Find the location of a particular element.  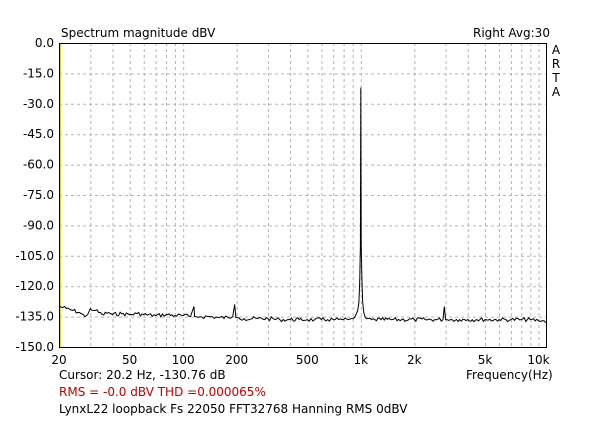

y-tick-label: -45.0 is located at coordinates (38, 134).